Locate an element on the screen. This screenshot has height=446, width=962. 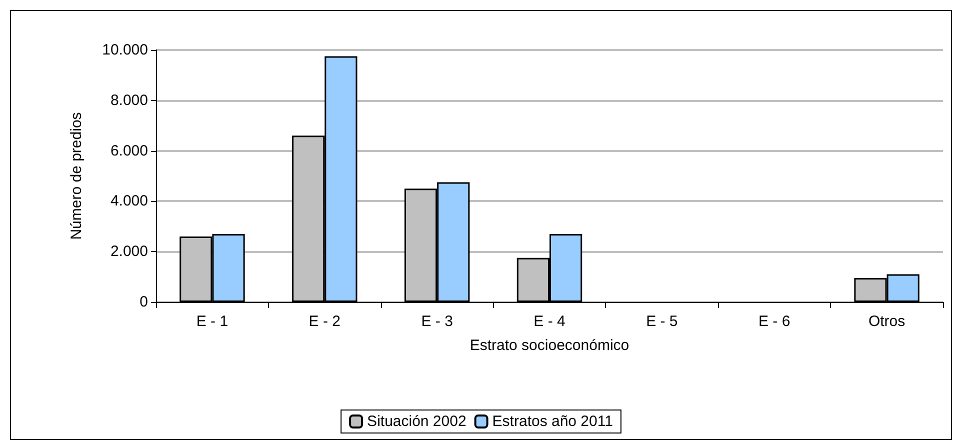
x-tick-label: E - 3 is located at coordinates (437, 321).